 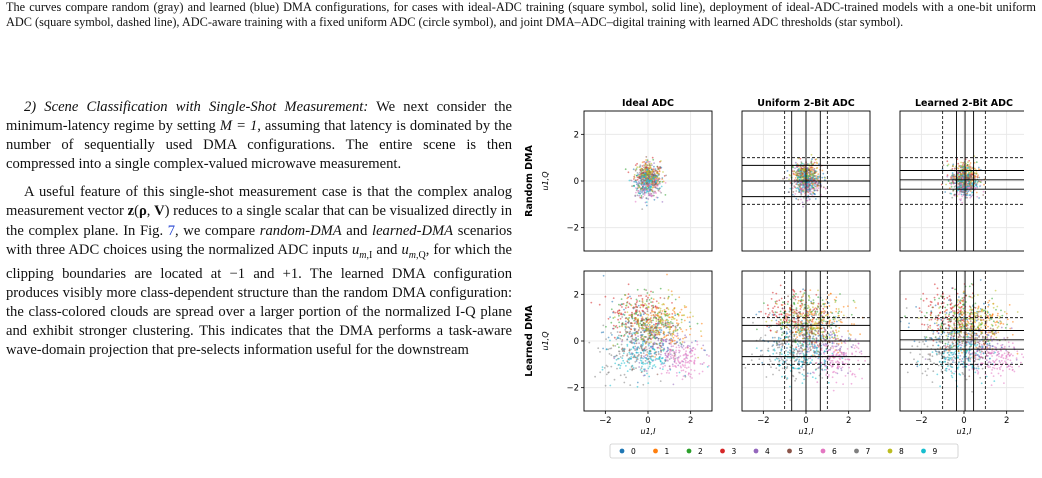 What do you see at coordinates (805, 103) in the screenshot?
I see `column-title: Uniform 2-Bit ADC` at bounding box center [805, 103].